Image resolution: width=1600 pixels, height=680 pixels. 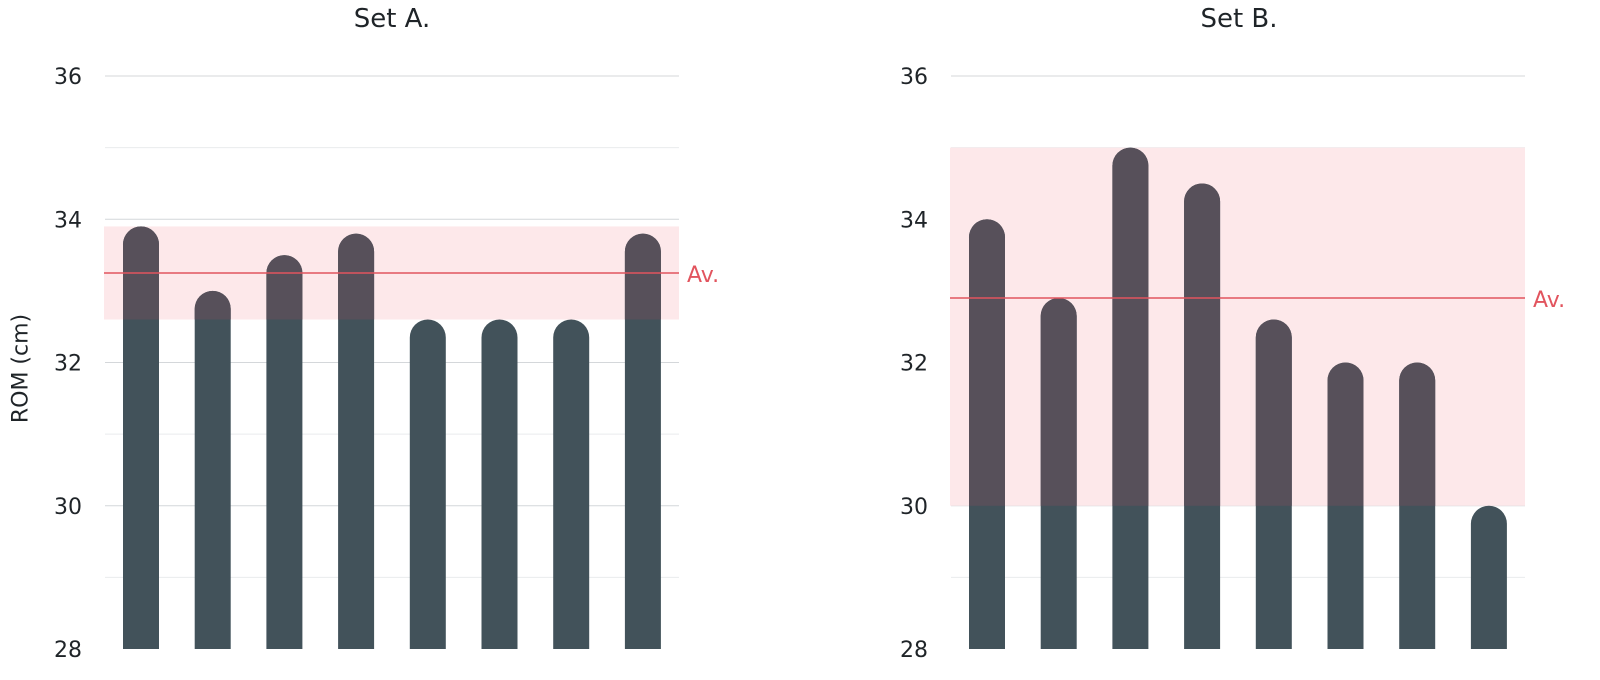 What do you see at coordinates (68, 77) in the screenshot?
I see `set-a-y-tick-label: 36` at bounding box center [68, 77].